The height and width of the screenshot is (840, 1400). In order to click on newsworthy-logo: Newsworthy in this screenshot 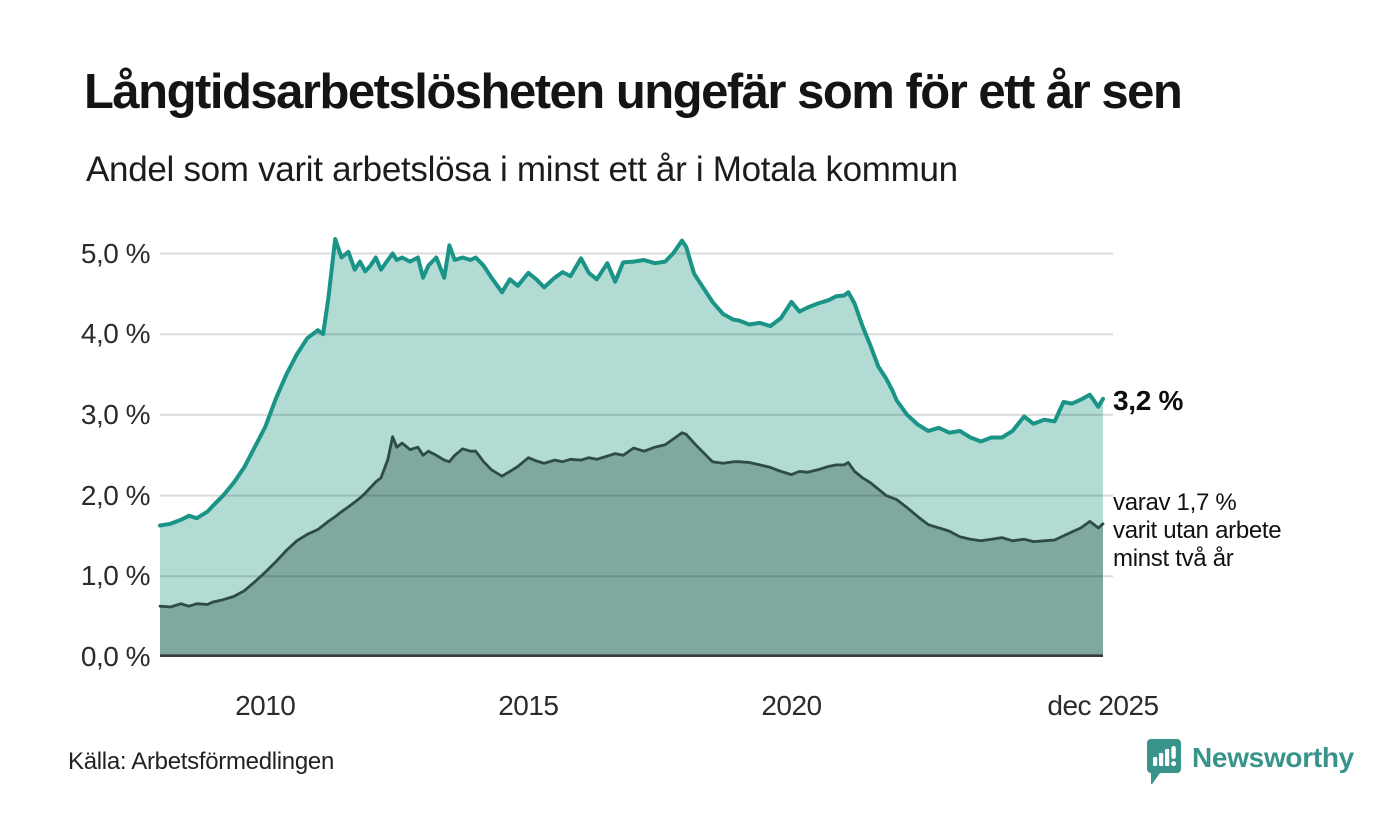, I will do `click(1250, 763)`.